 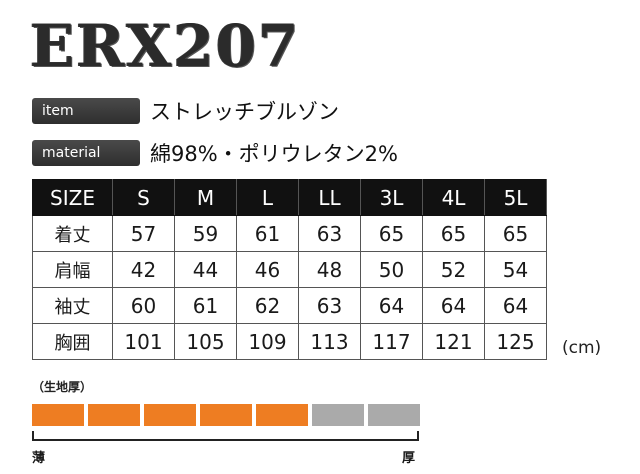 What do you see at coordinates (409, 458) in the screenshot?
I see `thickness-max-label: 厚` at bounding box center [409, 458].